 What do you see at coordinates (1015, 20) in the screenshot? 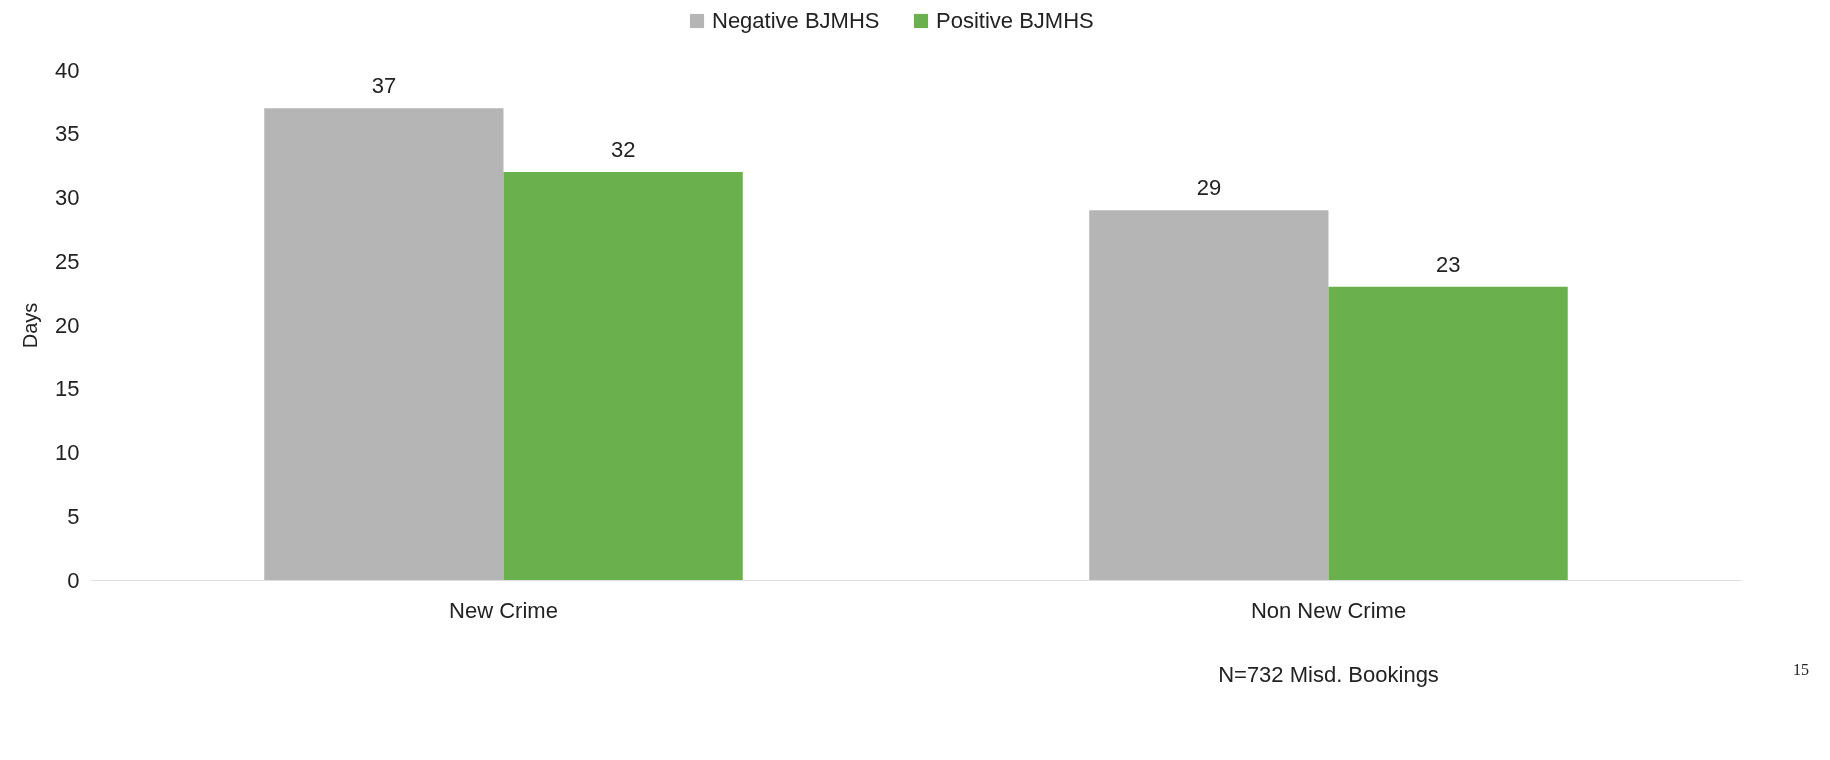
I see `legend-label: Positive BJMHS` at bounding box center [1015, 20].